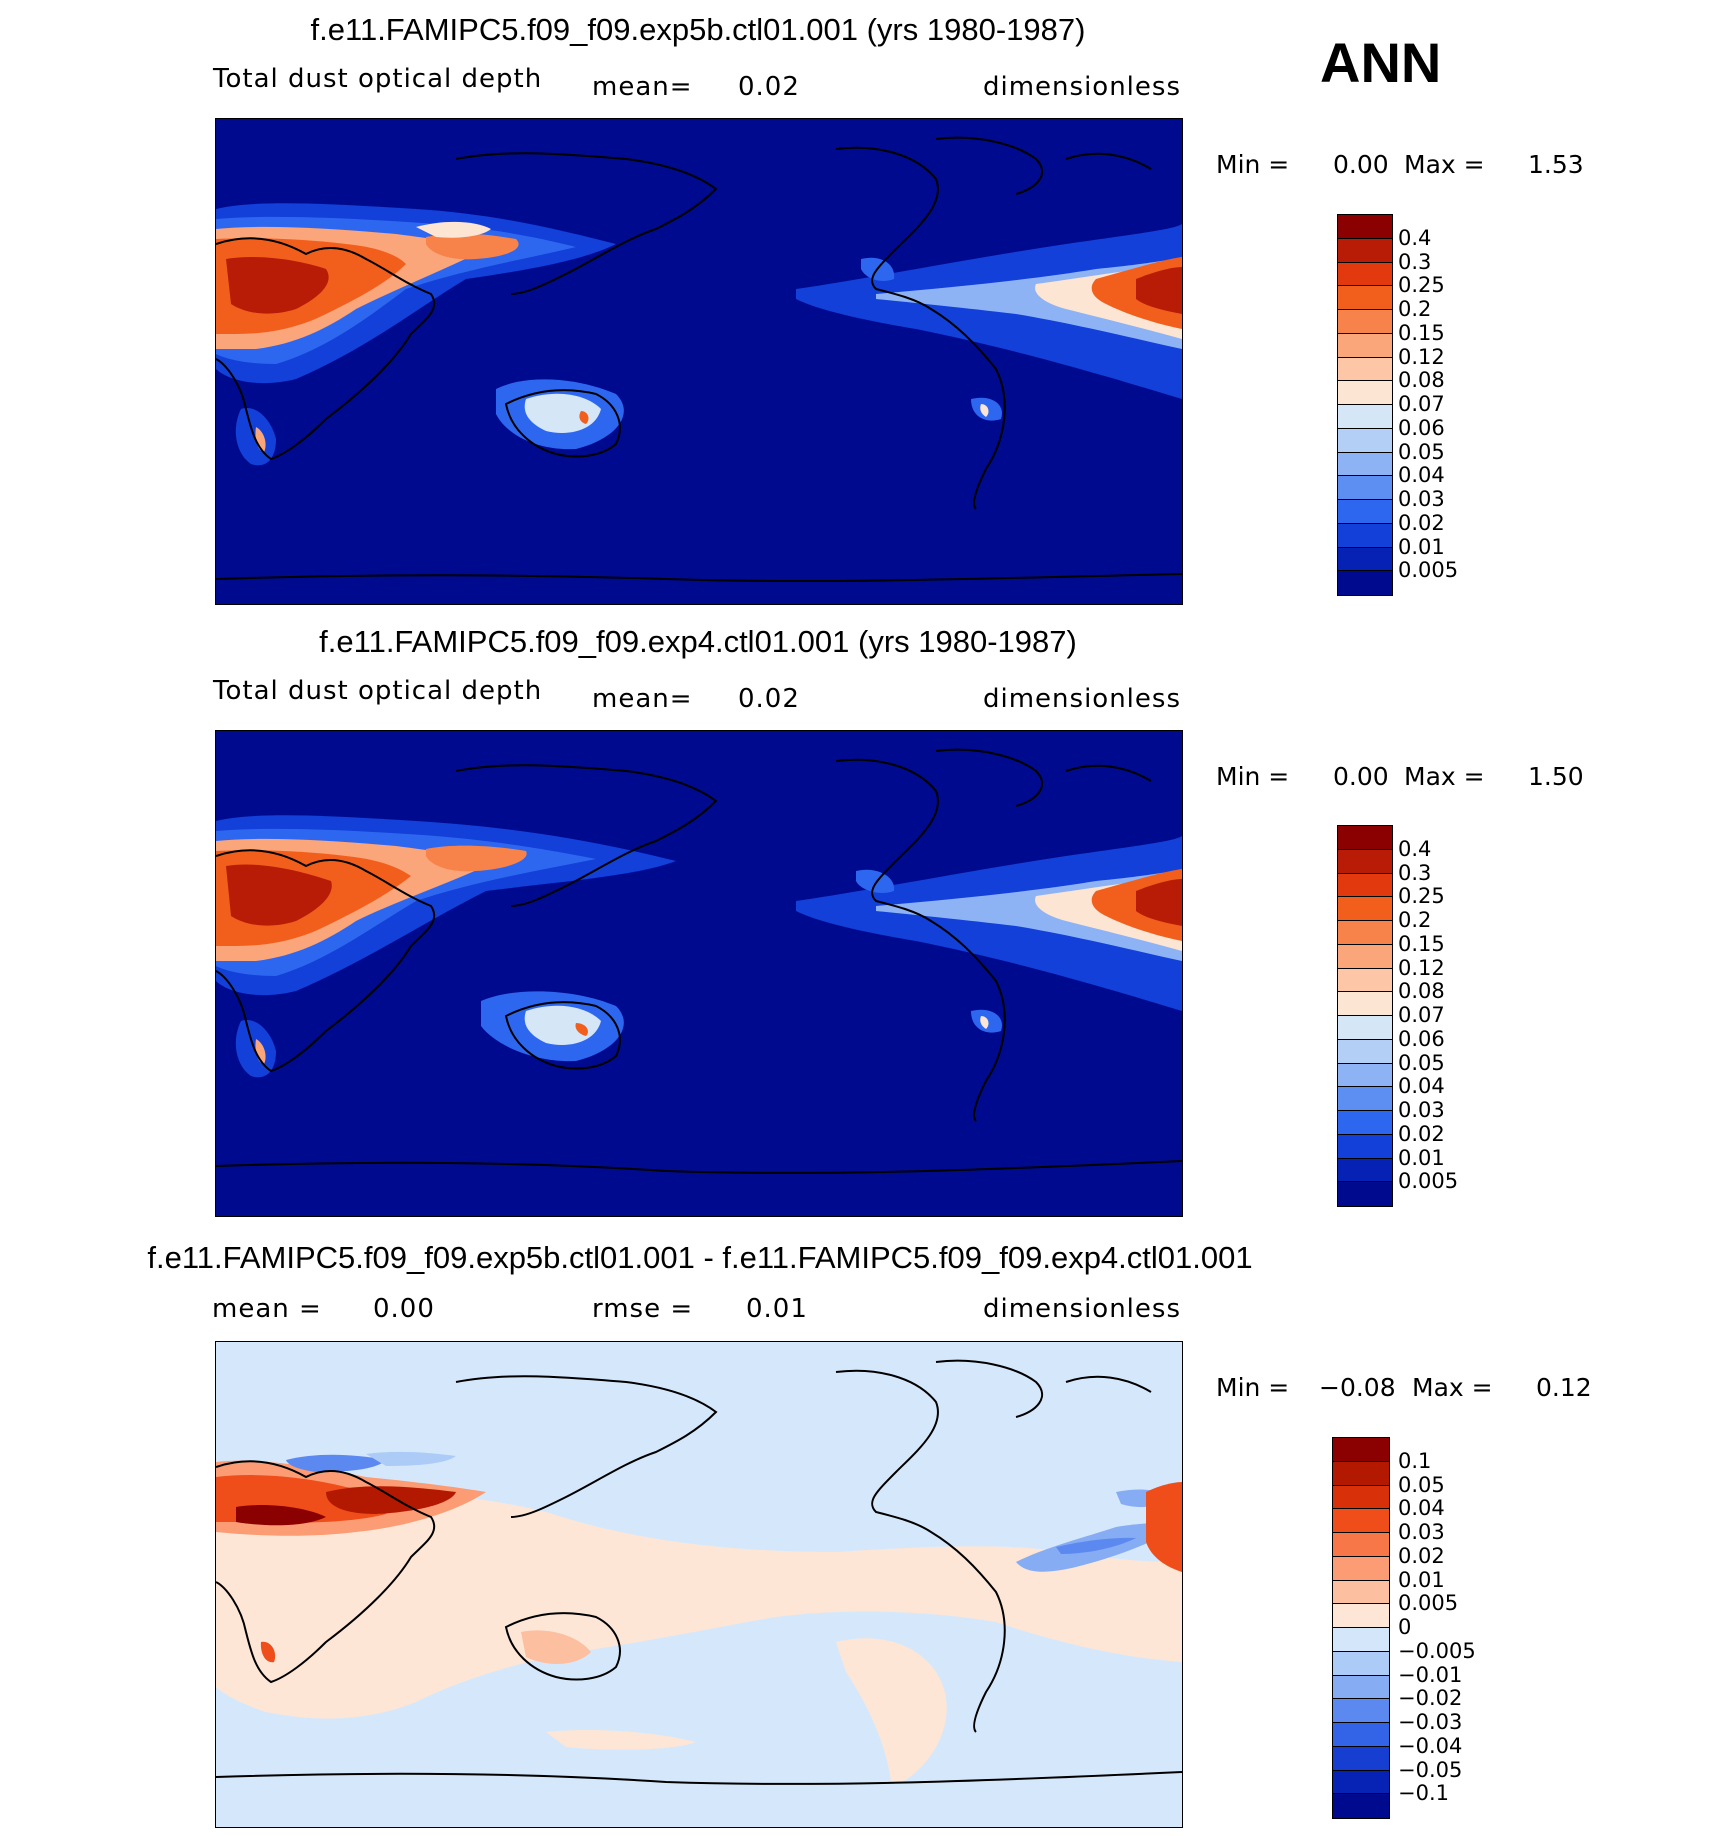 The image size is (1710, 1836). What do you see at coordinates (1253, 1387) in the screenshot?
I see `panel3-min-label: Min =` at bounding box center [1253, 1387].